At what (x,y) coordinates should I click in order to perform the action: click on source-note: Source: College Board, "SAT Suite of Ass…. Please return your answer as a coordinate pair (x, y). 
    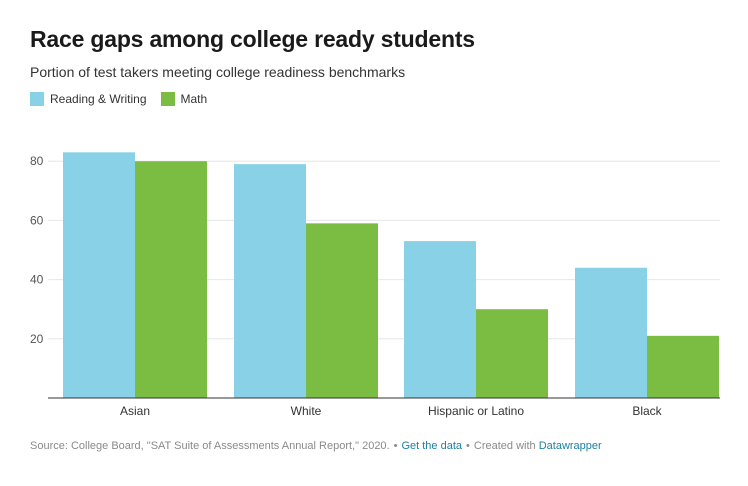
    Looking at the image, I should click on (210, 446).